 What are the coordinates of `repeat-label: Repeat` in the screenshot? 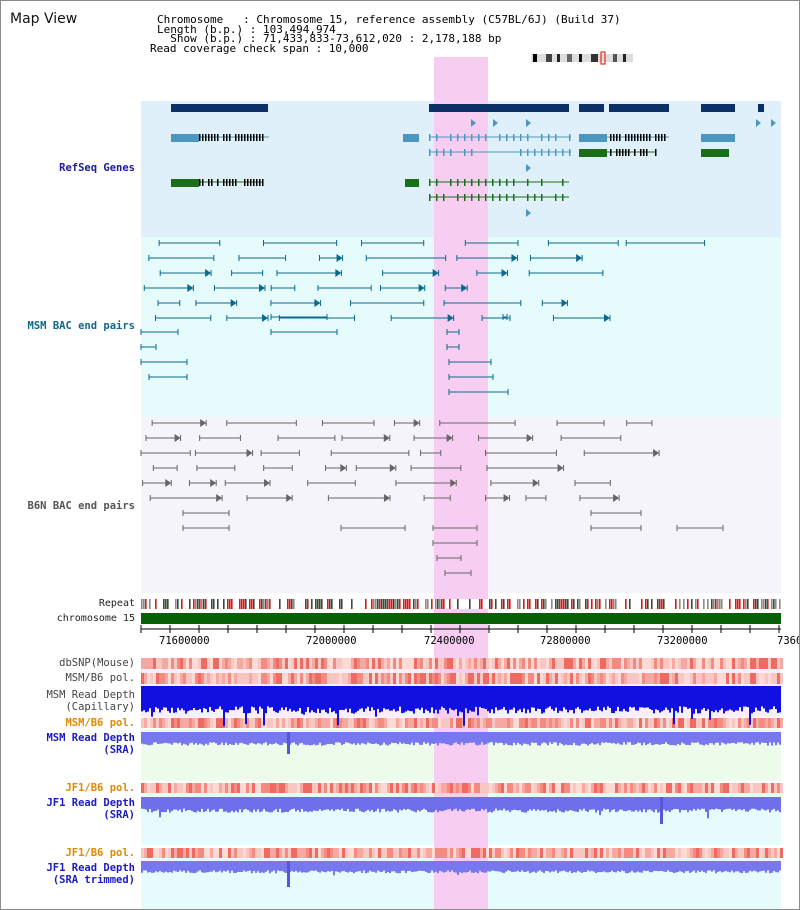 It's located at (116, 603).